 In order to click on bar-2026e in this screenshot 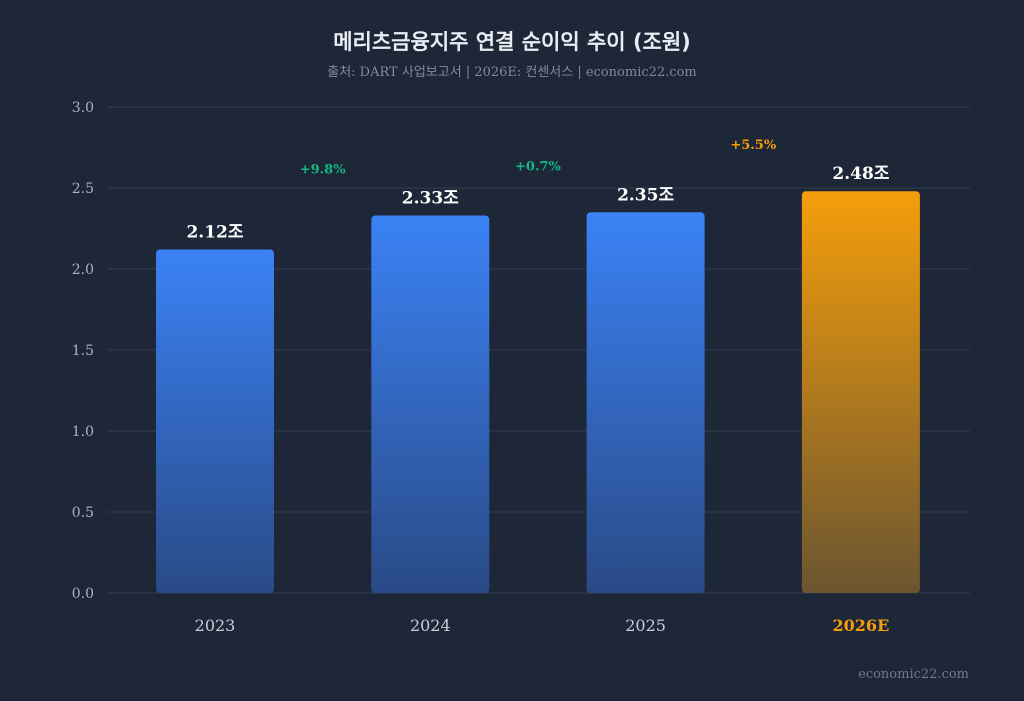, I will do `click(860, 392)`.